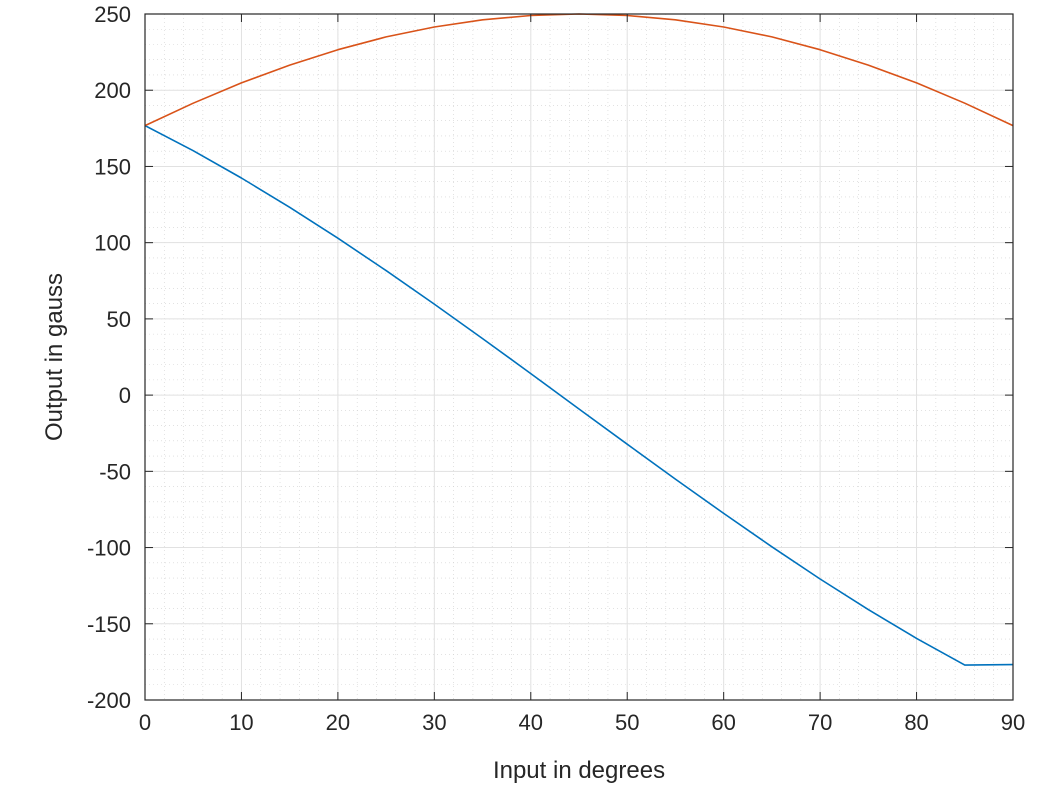 The image size is (1041, 793). I want to click on x-tick-label: 0, so click(145, 722).